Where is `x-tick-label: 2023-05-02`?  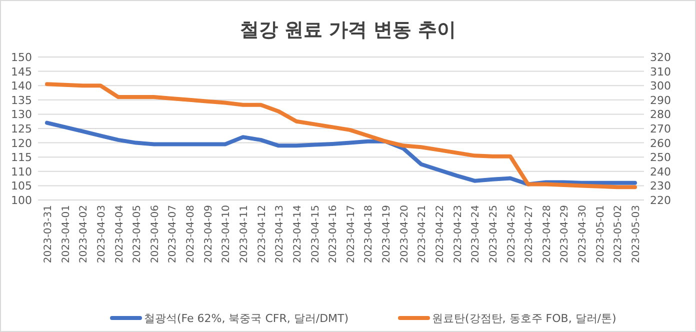
x-tick-label: 2023-05-02 is located at coordinates (618, 234).